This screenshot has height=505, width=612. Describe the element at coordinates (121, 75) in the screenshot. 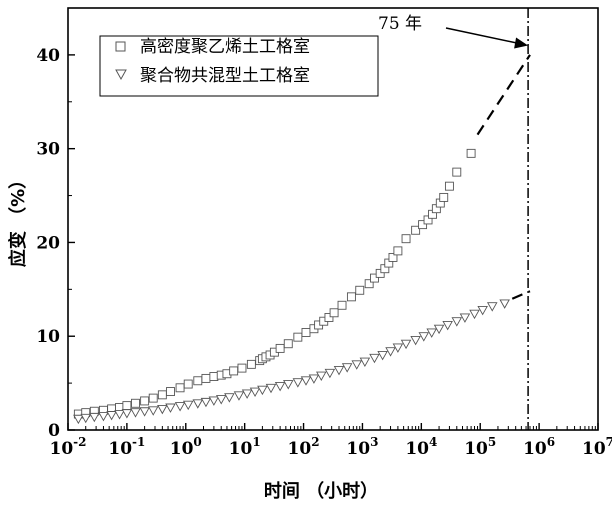

I see `legend-marker-triangle` at that location.